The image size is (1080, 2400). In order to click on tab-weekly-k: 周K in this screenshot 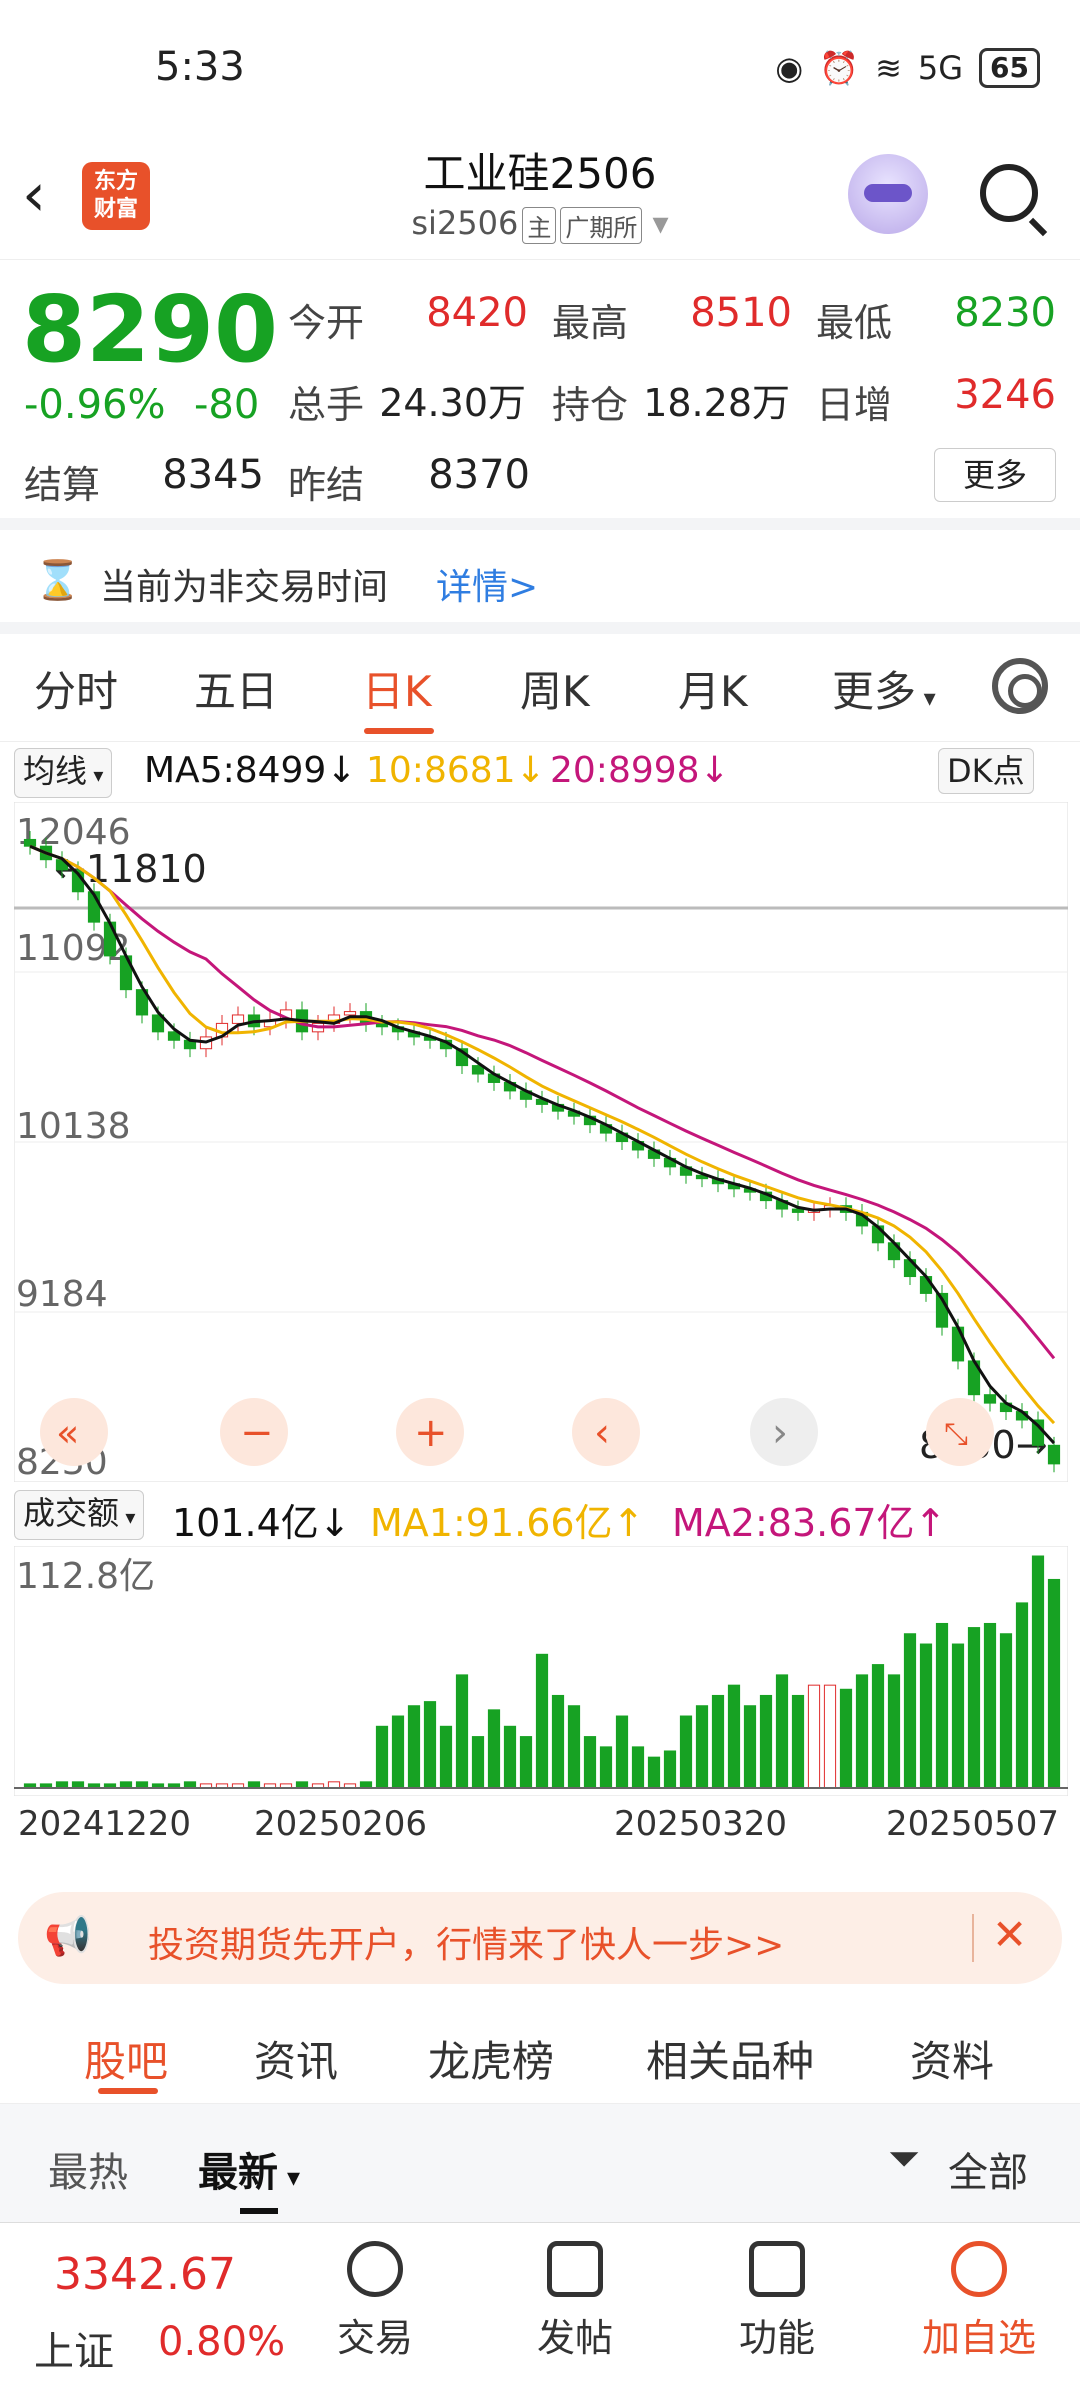, I will do `click(555, 691)`.